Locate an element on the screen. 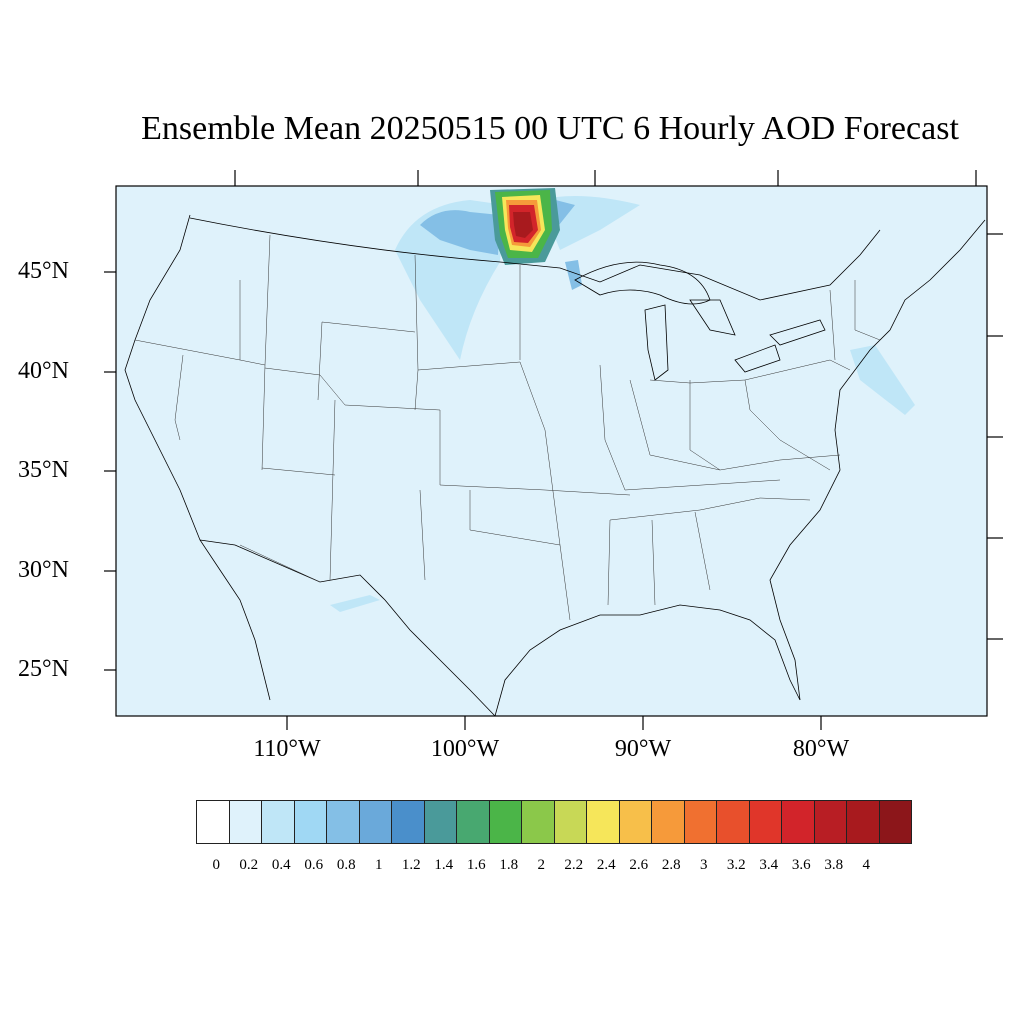 Image resolution: width=1024 pixels, height=1024 pixels. colorbar-tick-label: 2.4 is located at coordinates (606, 865).